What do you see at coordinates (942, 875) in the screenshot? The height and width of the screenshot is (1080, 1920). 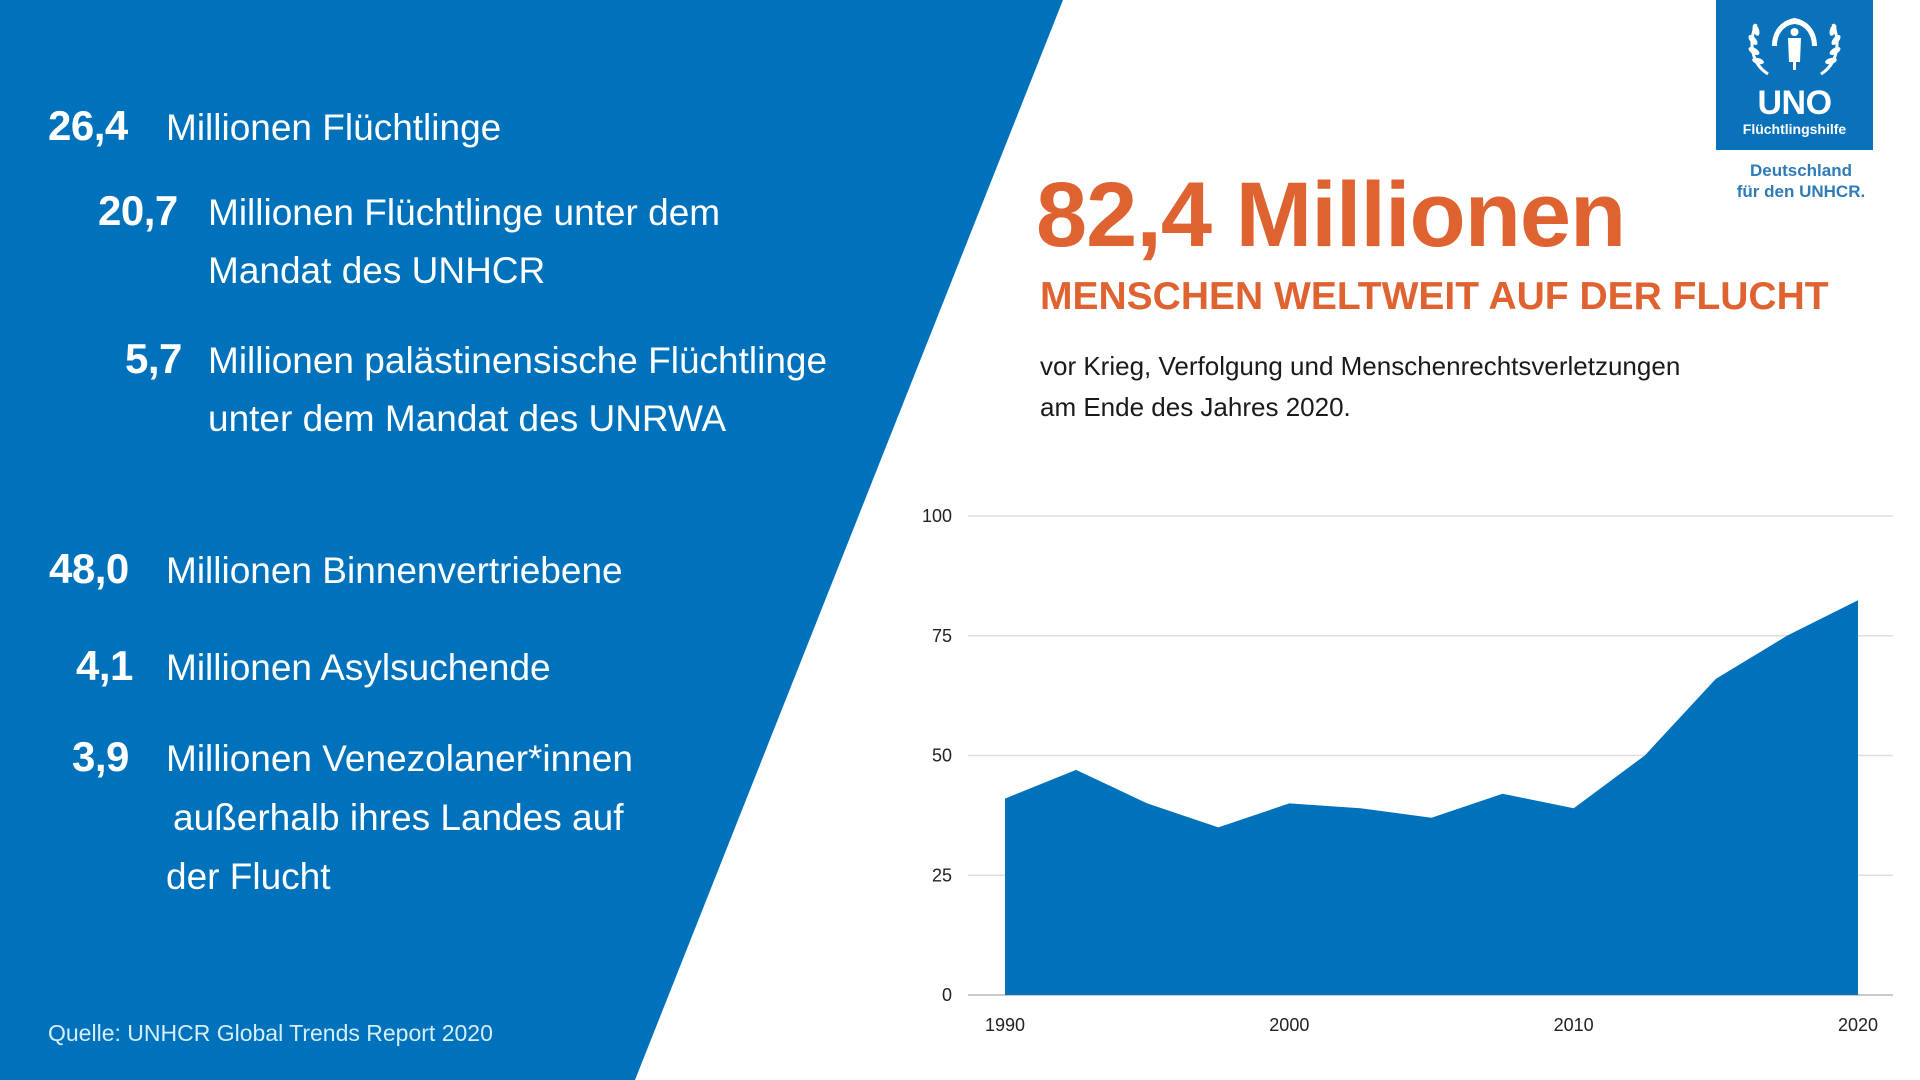 I see `y-tick-label: 25` at bounding box center [942, 875].